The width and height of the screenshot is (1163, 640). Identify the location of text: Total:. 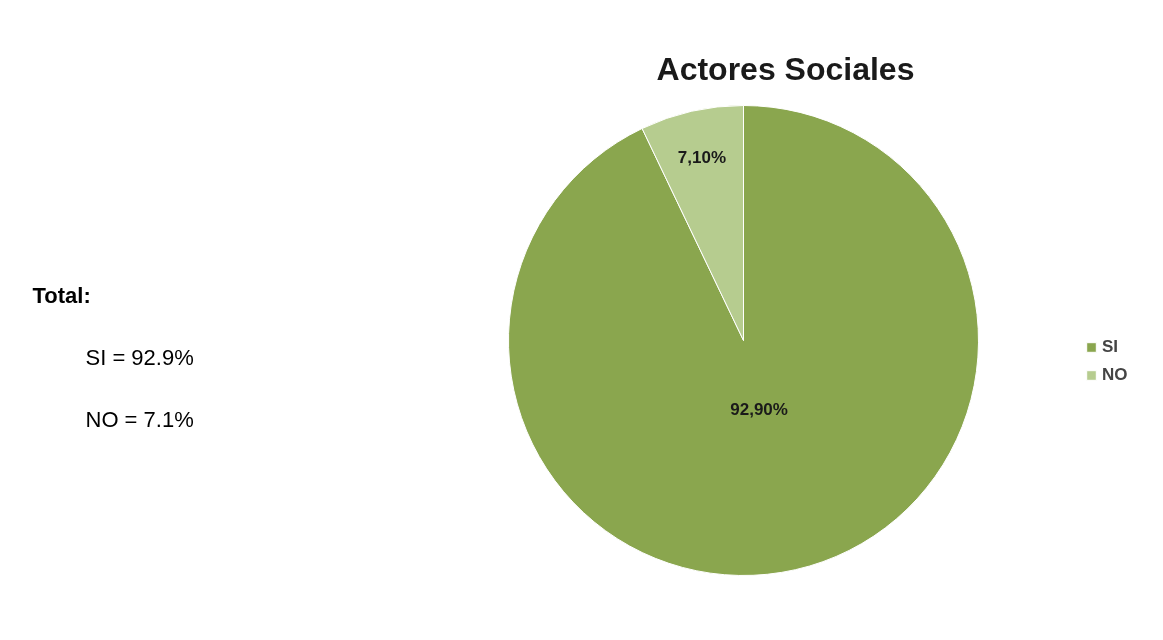
(61, 295).